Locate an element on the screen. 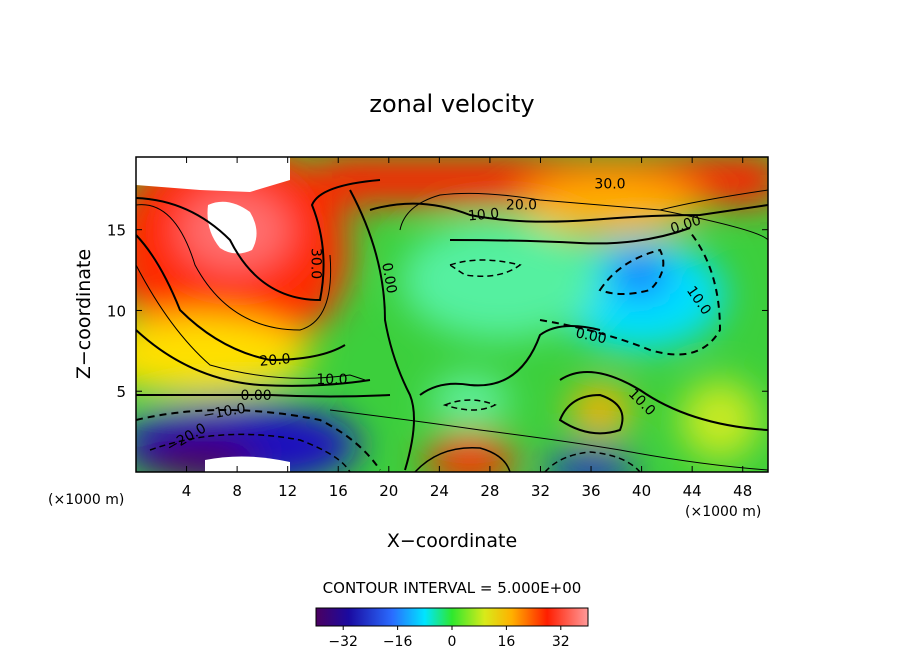 This screenshot has height=654, width=904. colorbar-tick-label: 16 is located at coordinates (506, 642).